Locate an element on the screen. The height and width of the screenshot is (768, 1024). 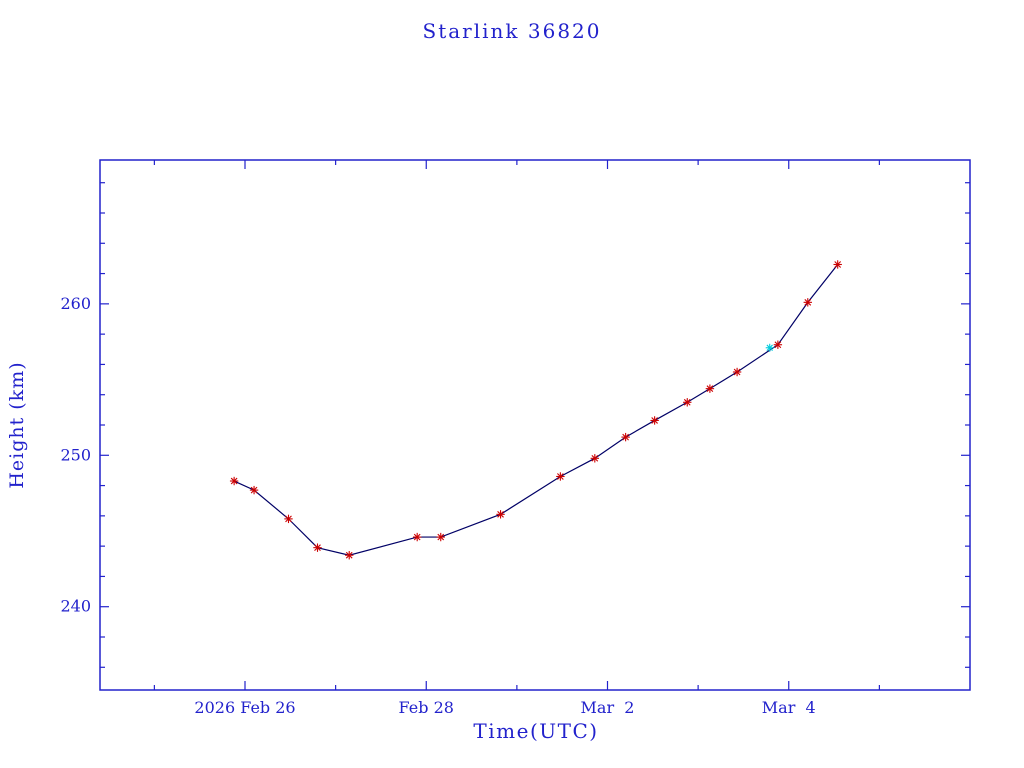
y-tick-label: 240 is located at coordinates (75, 606).